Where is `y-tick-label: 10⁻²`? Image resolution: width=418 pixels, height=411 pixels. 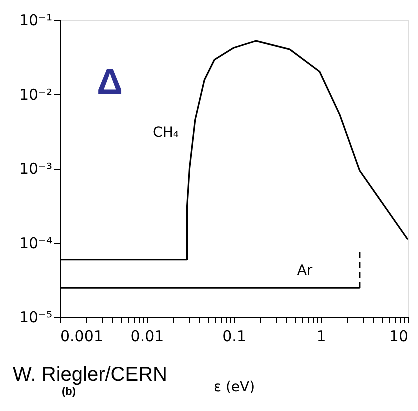
y-tick-label: 10⁻² is located at coordinates (35, 95).